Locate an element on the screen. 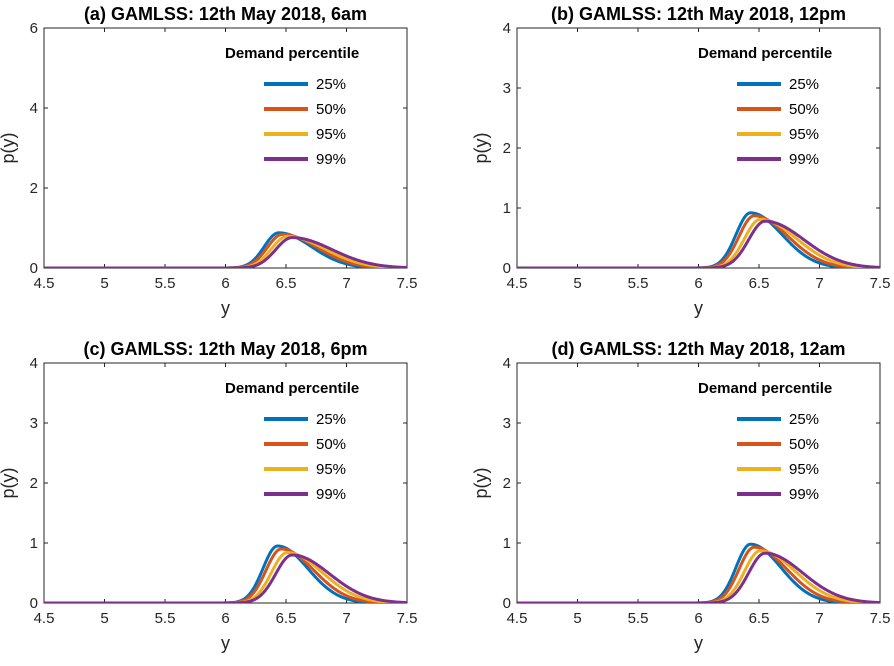  panel-title: (c) GAMLSS: 12th May 2018, 6pm is located at coordinates (225, 349).